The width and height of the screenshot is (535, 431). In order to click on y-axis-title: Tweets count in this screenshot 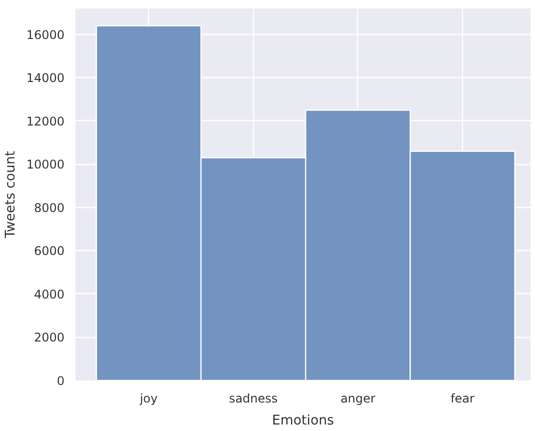, I will do `click(10, 195)`.